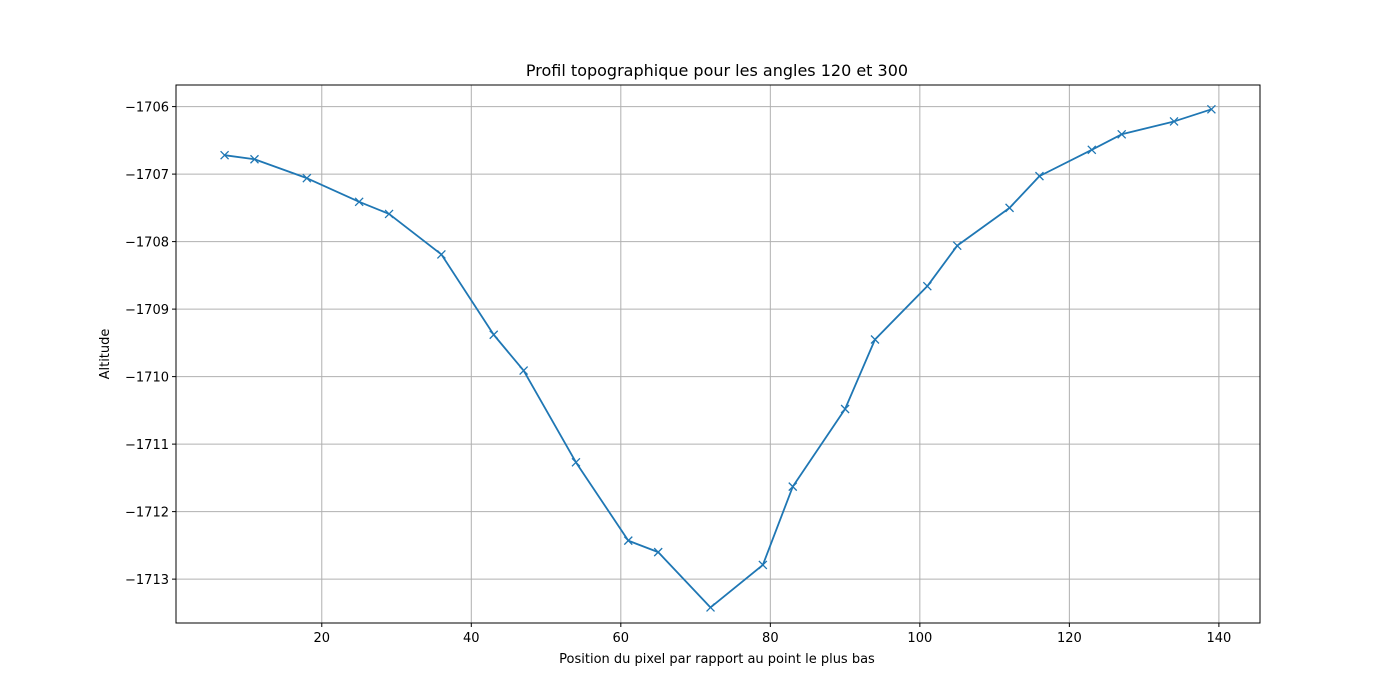 The image size is (1400, 700). I want to click on y-tick-label: −1710, so click(147, 378).